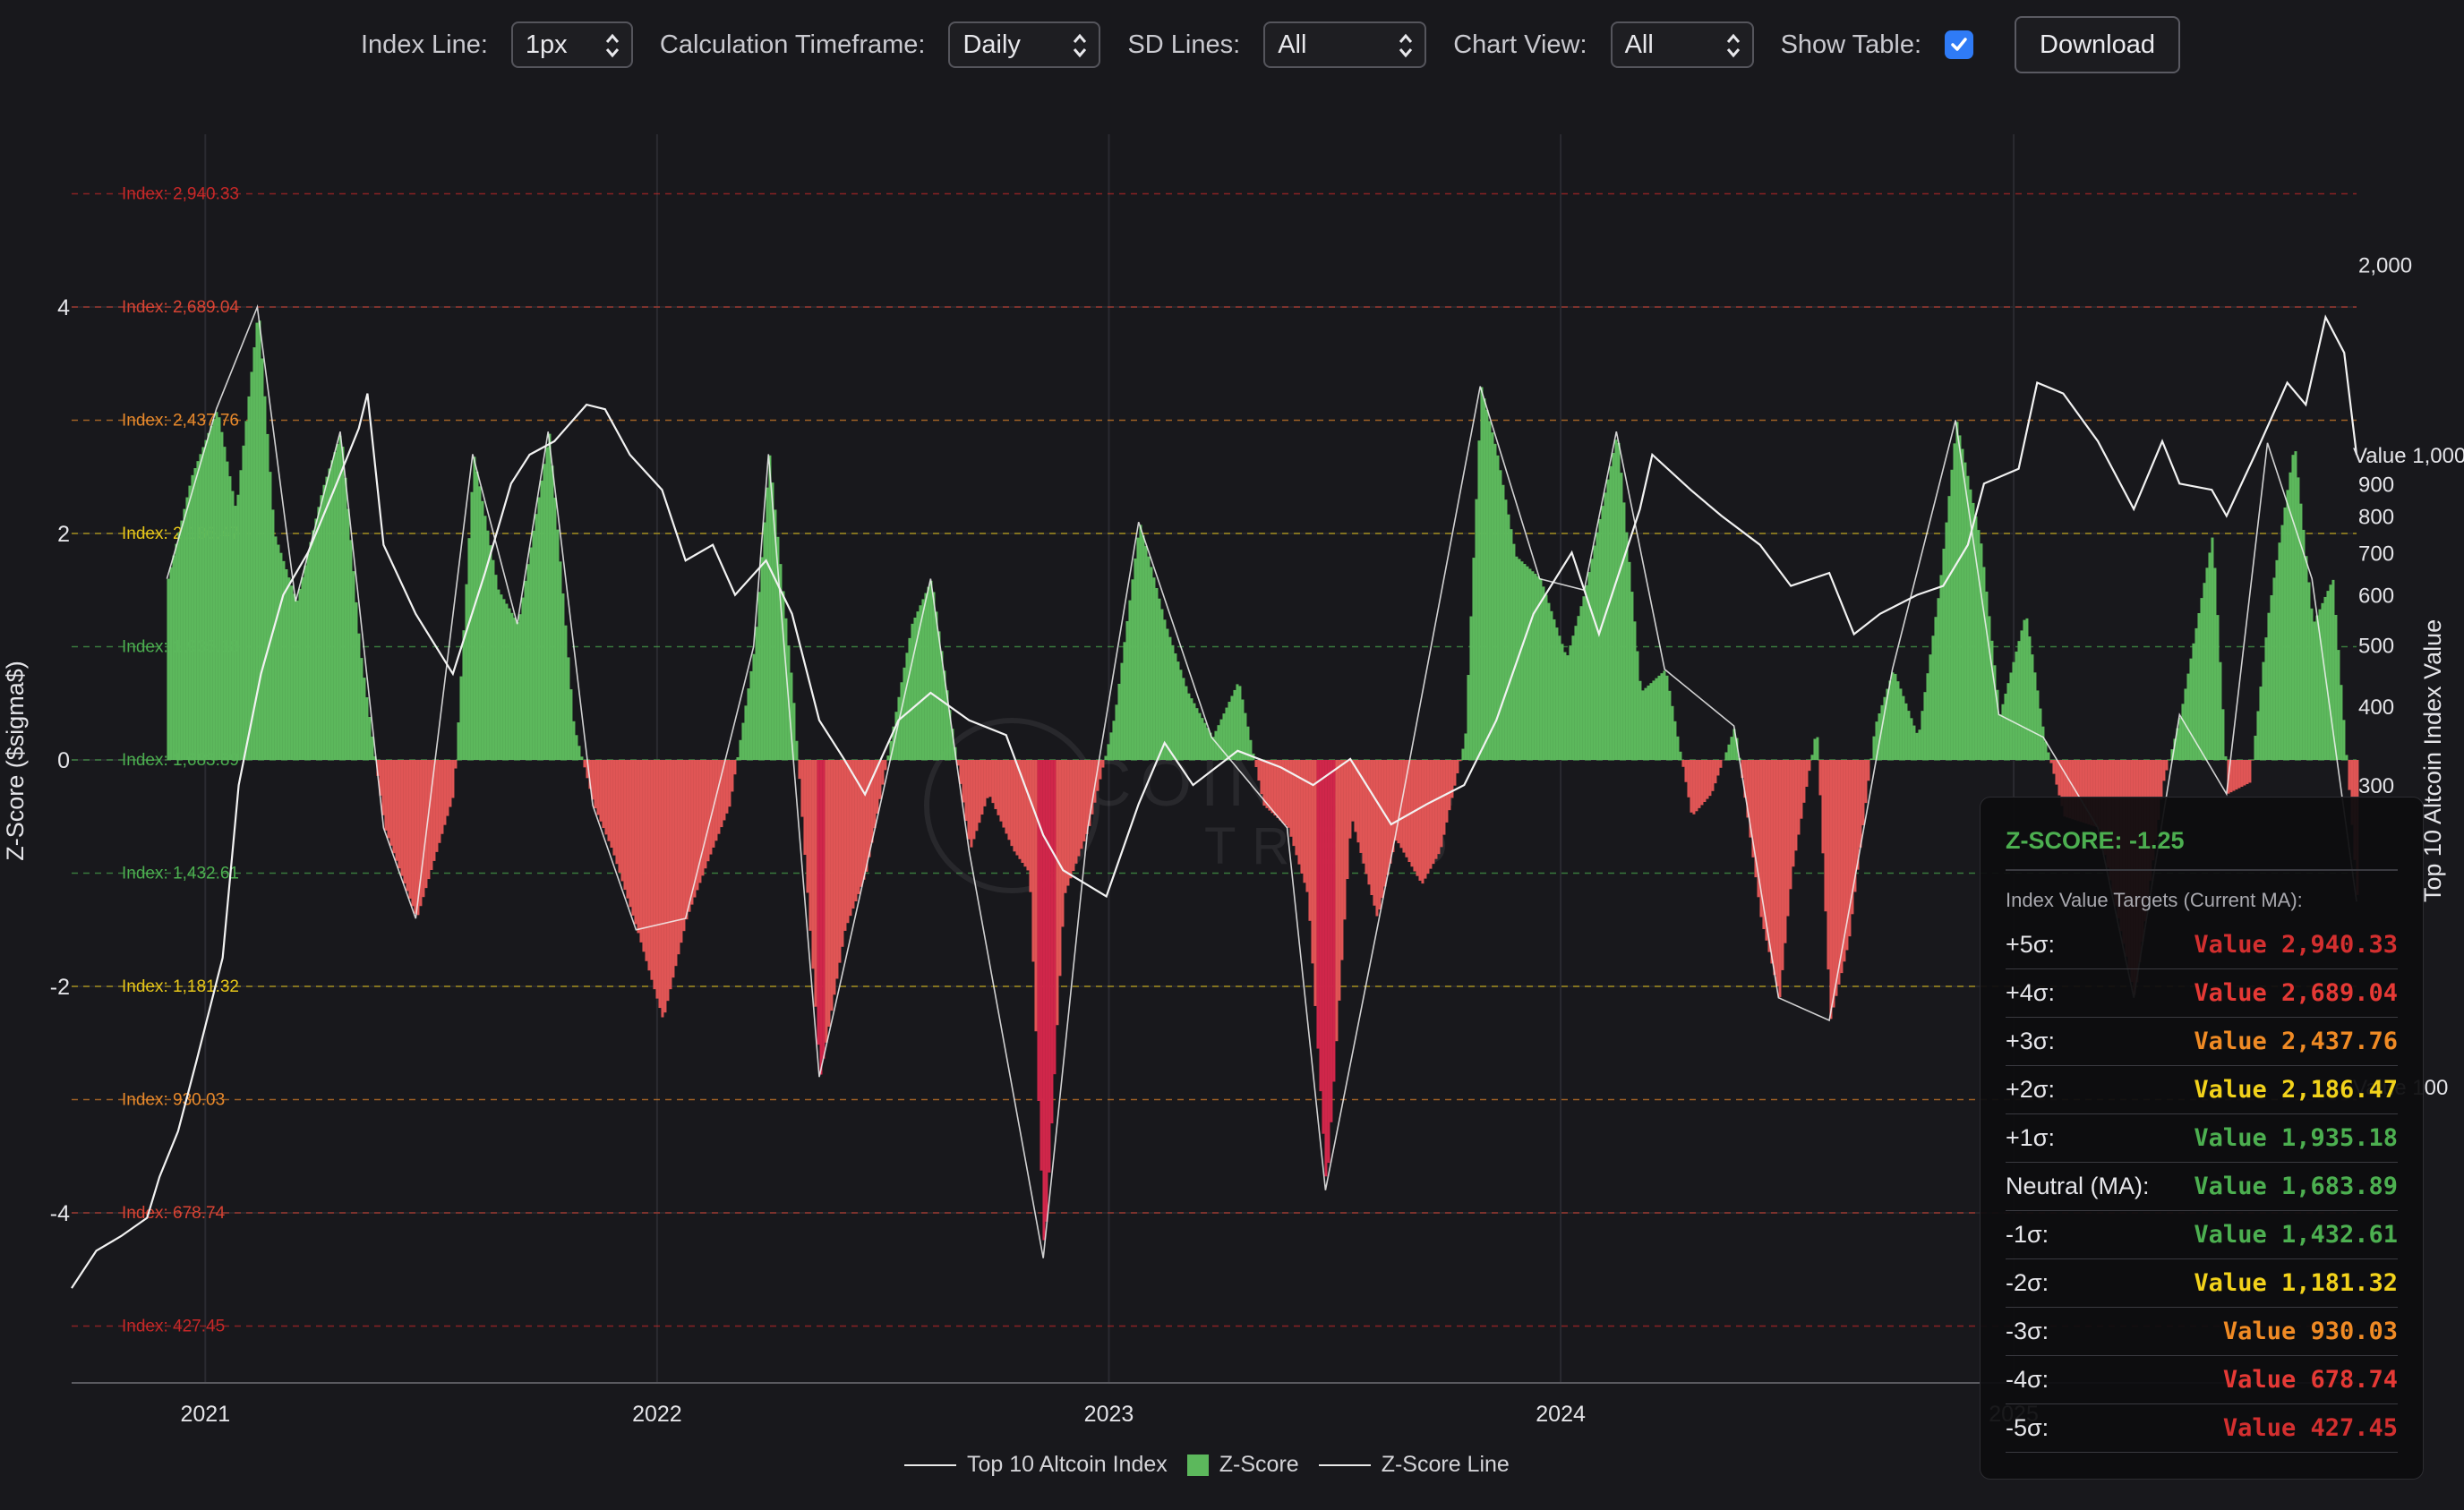 The height and width of the screenshot is (1510, 2464). What do you see at coordinates (1682, 45) in the screenshot?
I see `chart-view-select: All` at bounding box center [1682, 45].